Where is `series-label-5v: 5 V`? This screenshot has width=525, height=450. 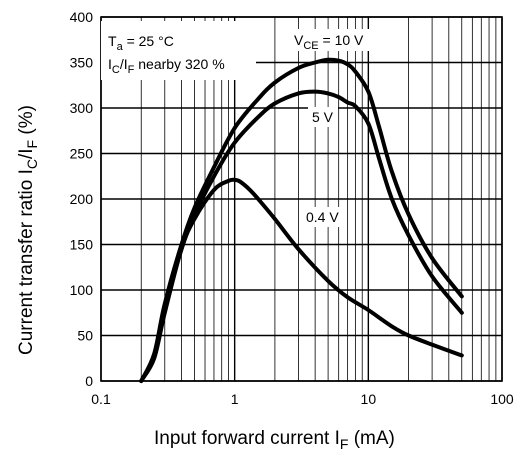 series-label-5v: 5 V is located at coordinates (323, 117).